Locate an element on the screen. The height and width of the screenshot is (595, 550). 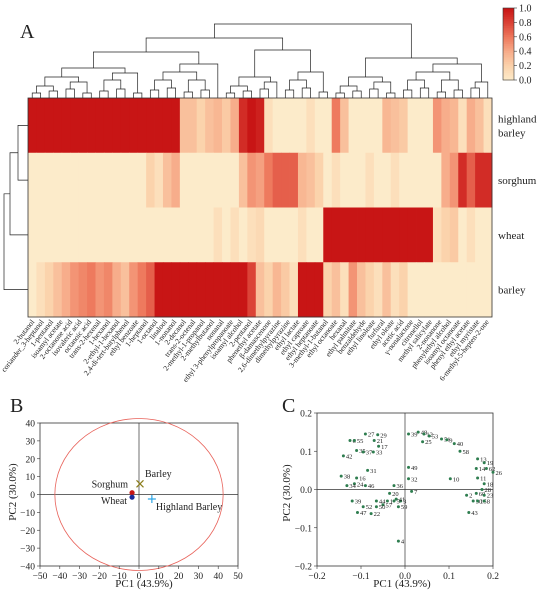
b-marker-barley is located at coordinates (140, 483).